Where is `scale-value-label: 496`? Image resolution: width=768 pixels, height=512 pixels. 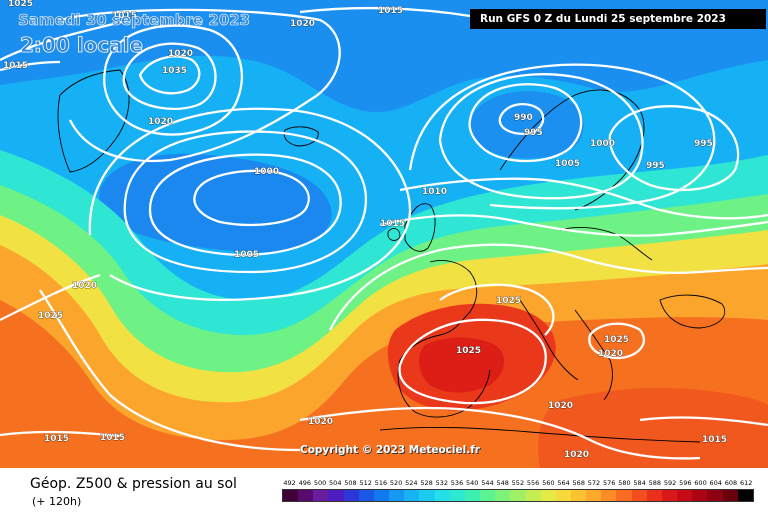
scale-value-label: 496 is located at coordinates (305, 483).